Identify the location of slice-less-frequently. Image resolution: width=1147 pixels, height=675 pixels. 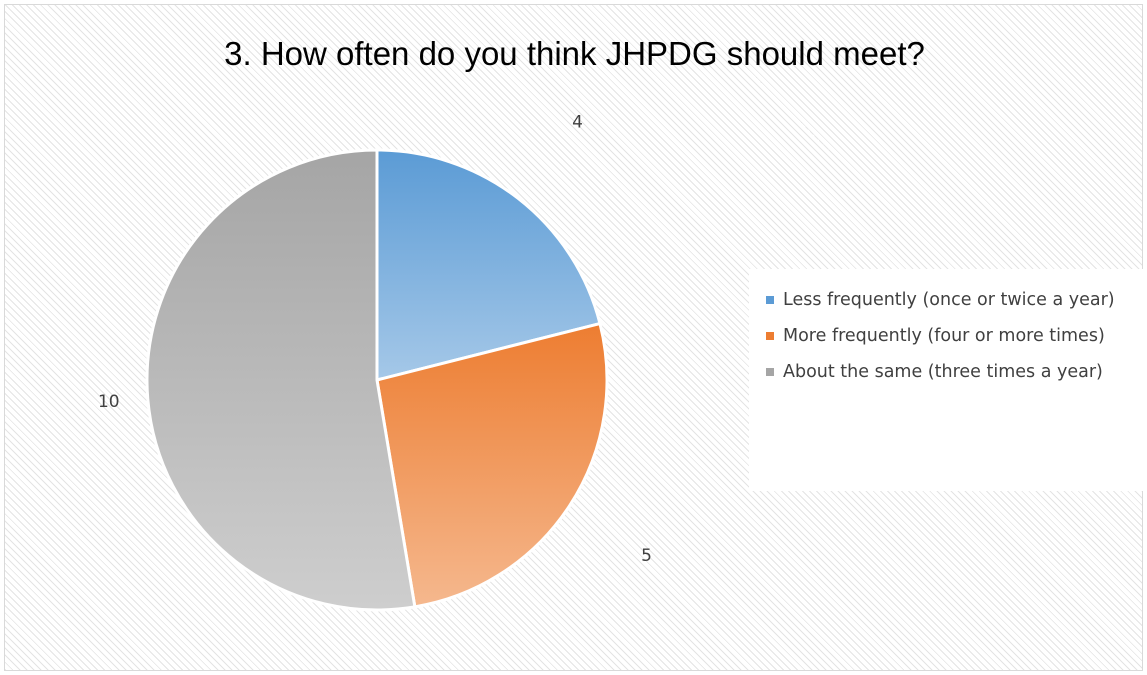
(488, 265).